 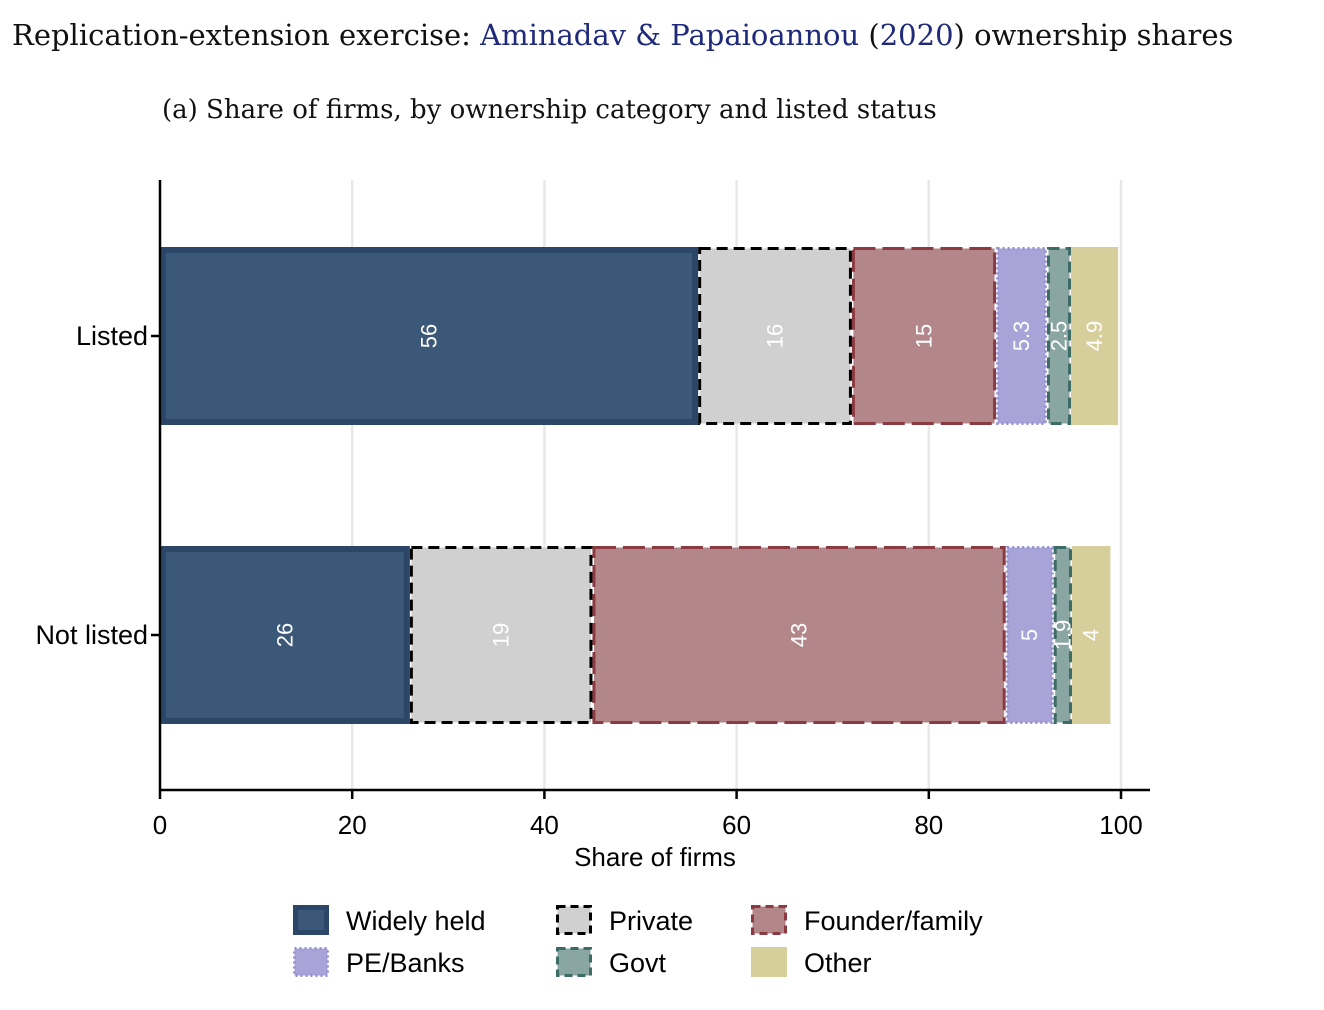 What do you see at coordinates (655, 857) in the screenshot?
I see `x-axis-label: Share of firms` at bounding box center [655, 857].